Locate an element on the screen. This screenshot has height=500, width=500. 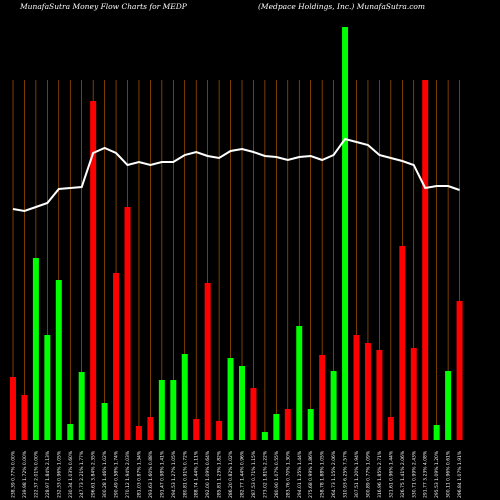
x-tick-label: 291.47 0.98% 1.41% is located at coordinates (162, 474).